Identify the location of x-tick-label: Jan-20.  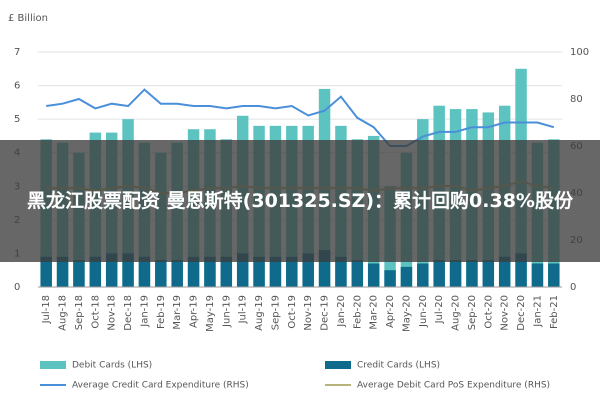
(341, 311).